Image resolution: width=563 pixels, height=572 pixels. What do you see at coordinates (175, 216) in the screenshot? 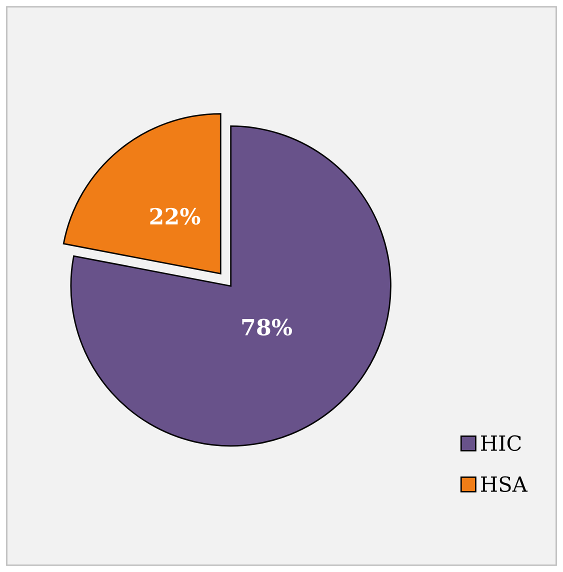
I see `data-label: 22%` at bounding box center [175, 216].